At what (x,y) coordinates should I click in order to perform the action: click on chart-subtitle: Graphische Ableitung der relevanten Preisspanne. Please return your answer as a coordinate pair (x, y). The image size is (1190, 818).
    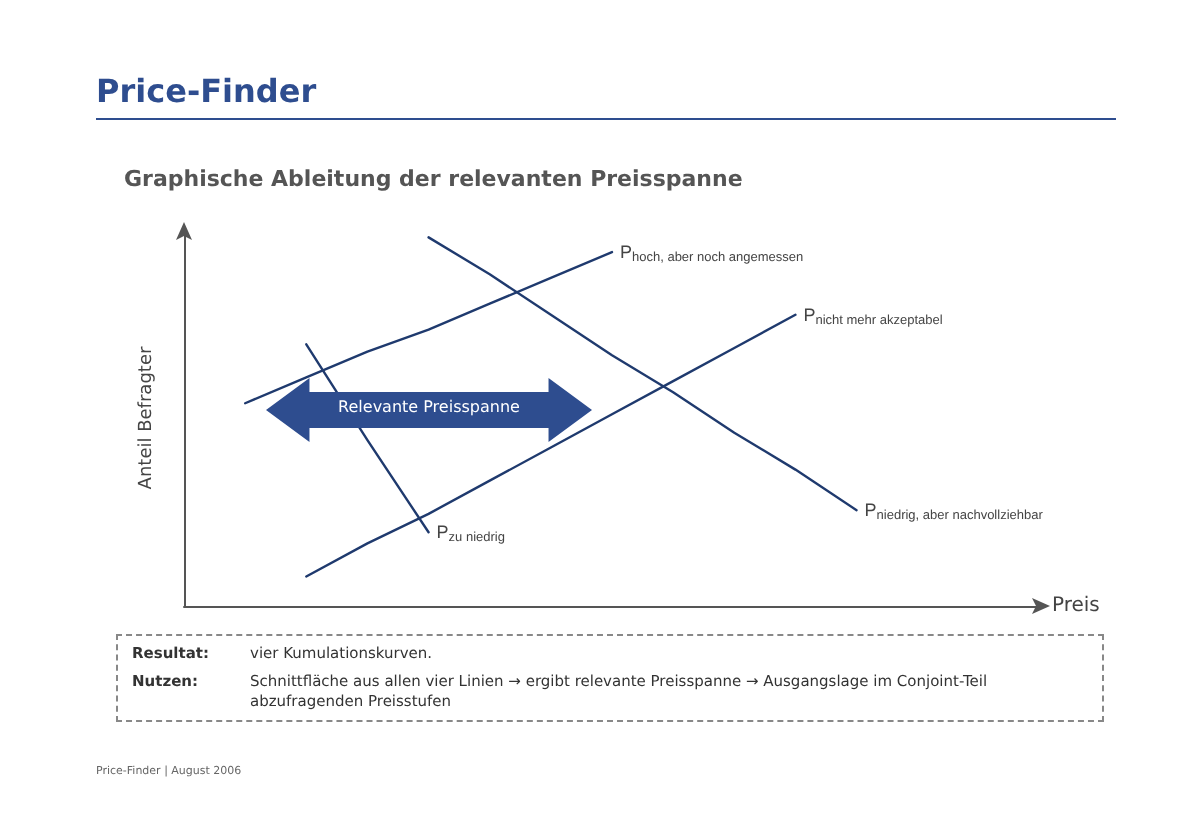
    Looking at the image, I should click on (433, 179).